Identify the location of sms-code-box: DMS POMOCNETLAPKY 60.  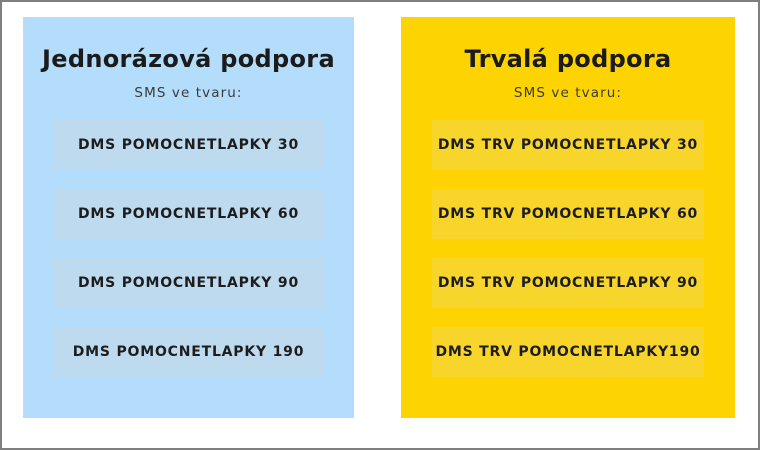
(188, 214).